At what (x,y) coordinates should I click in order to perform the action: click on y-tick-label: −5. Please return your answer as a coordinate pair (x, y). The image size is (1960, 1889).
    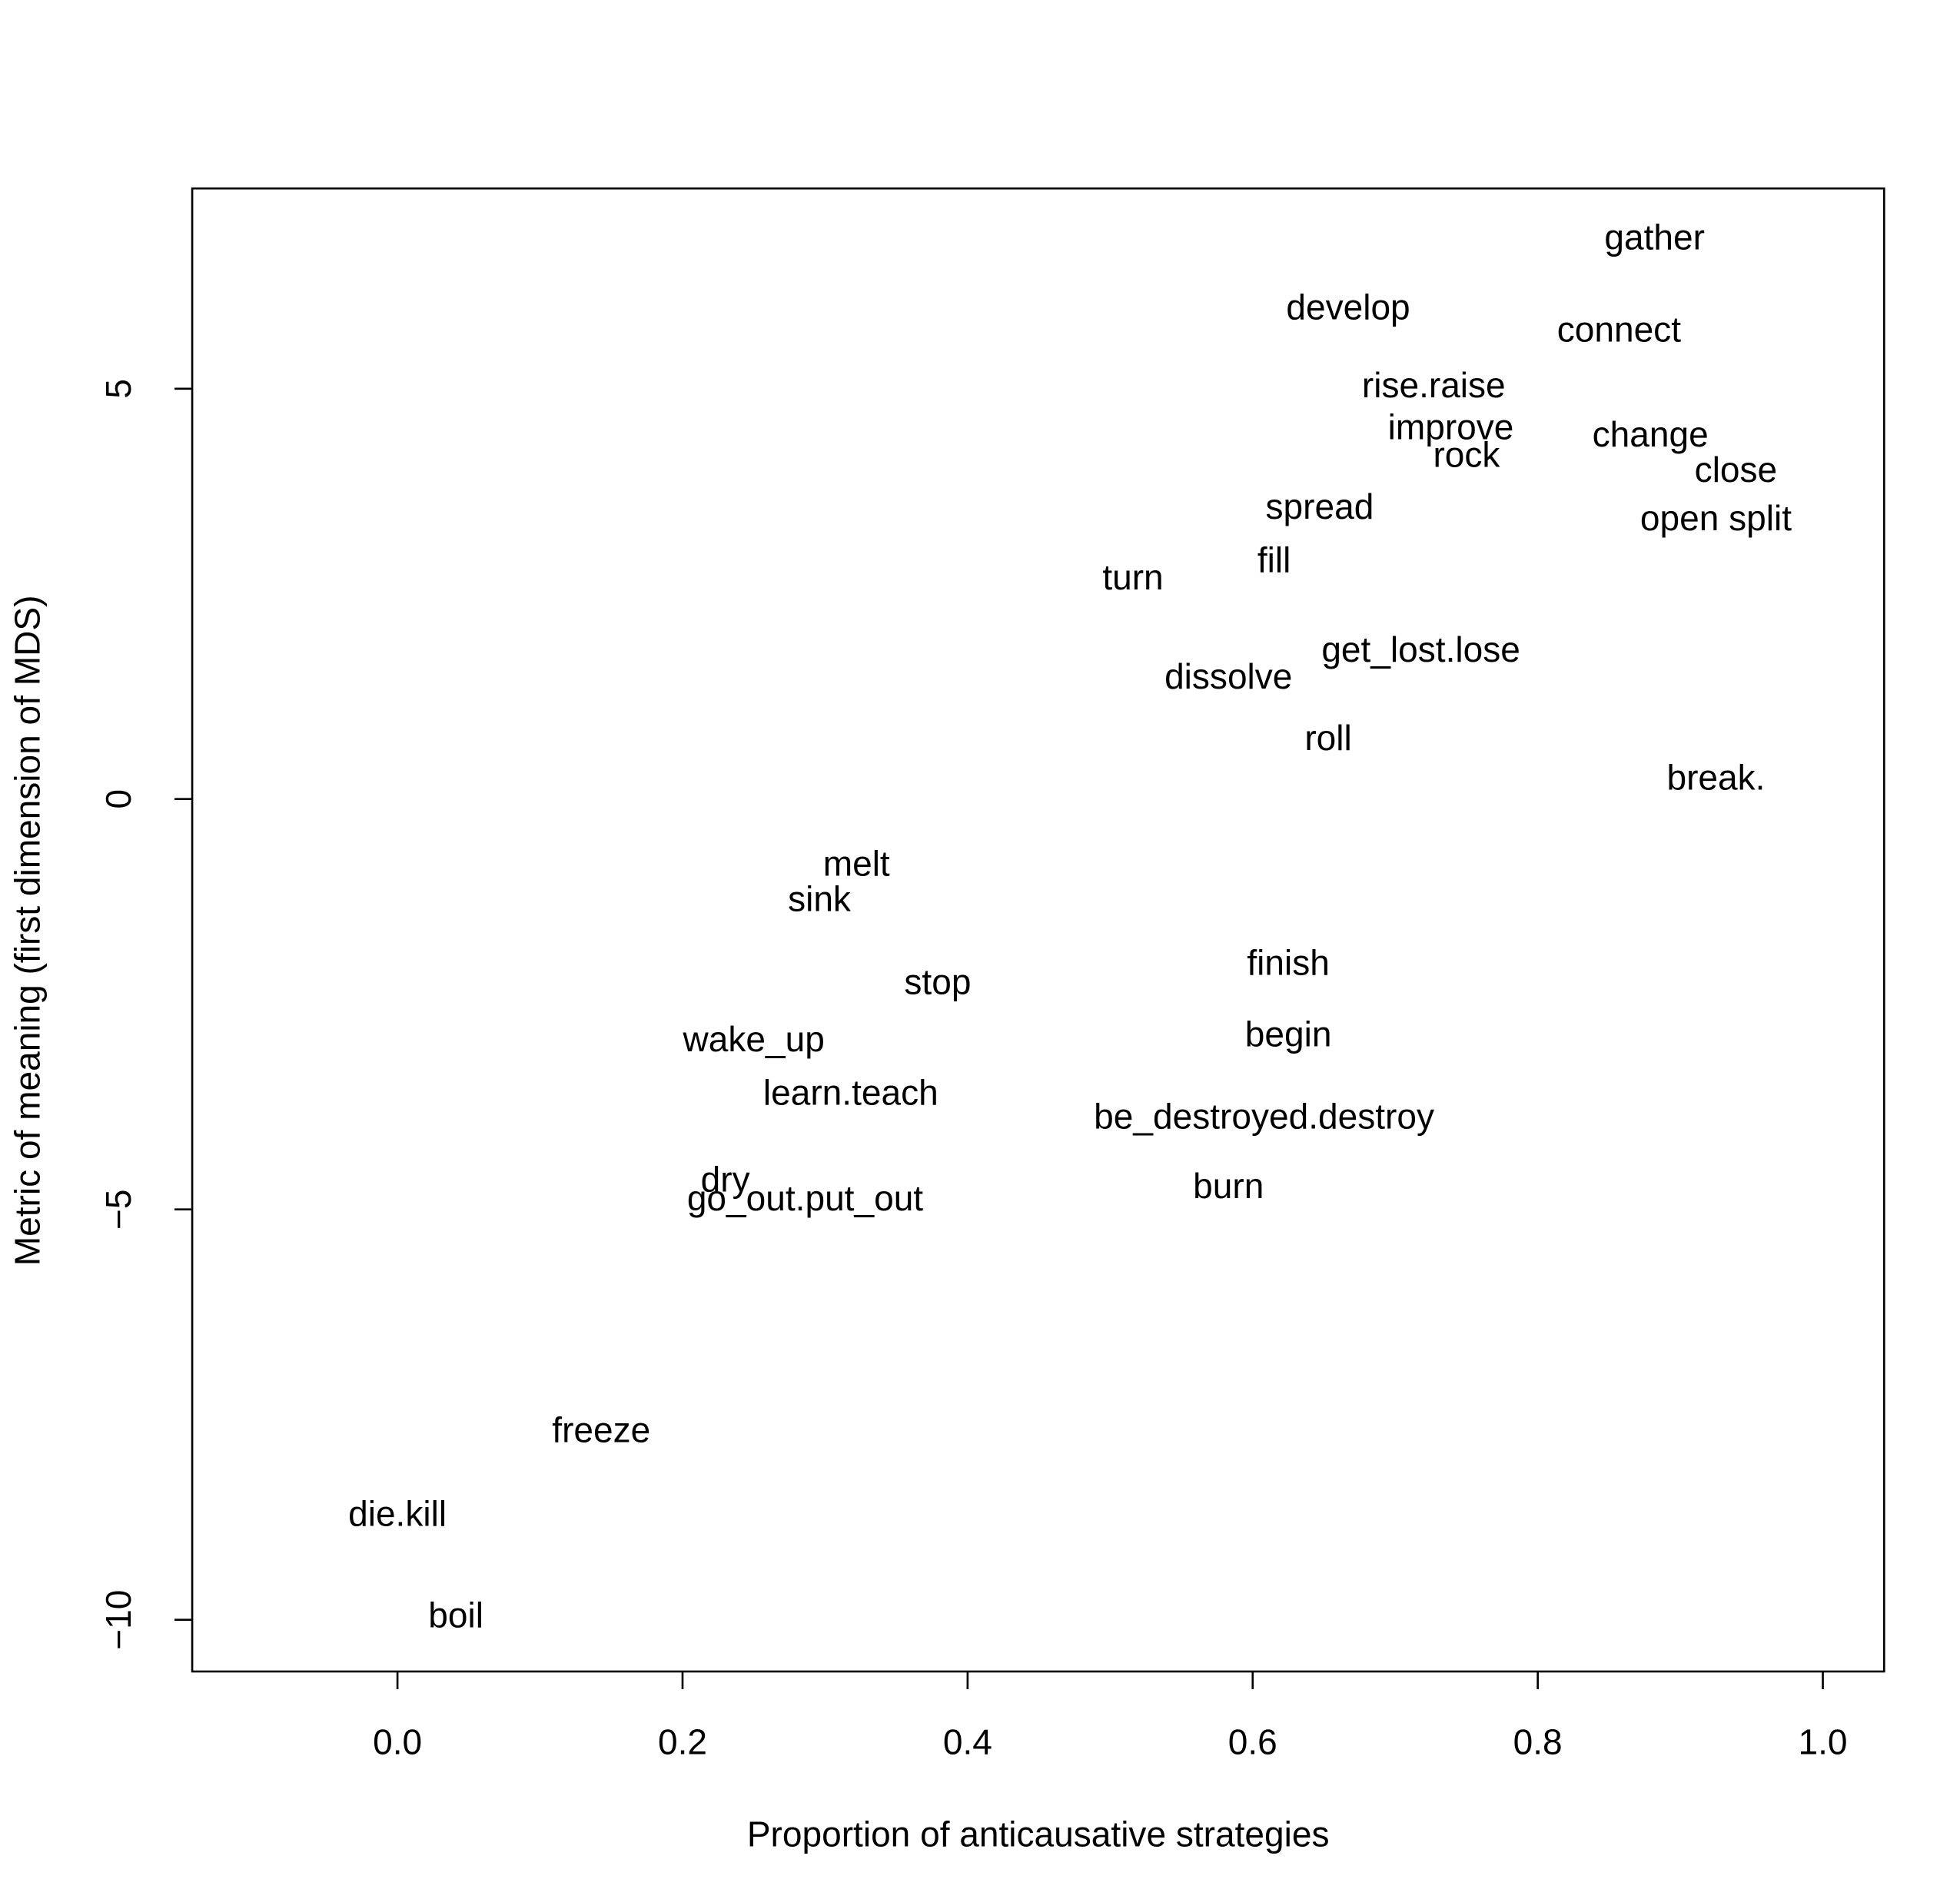
    Looking at the image, I should click on (118, 1209).